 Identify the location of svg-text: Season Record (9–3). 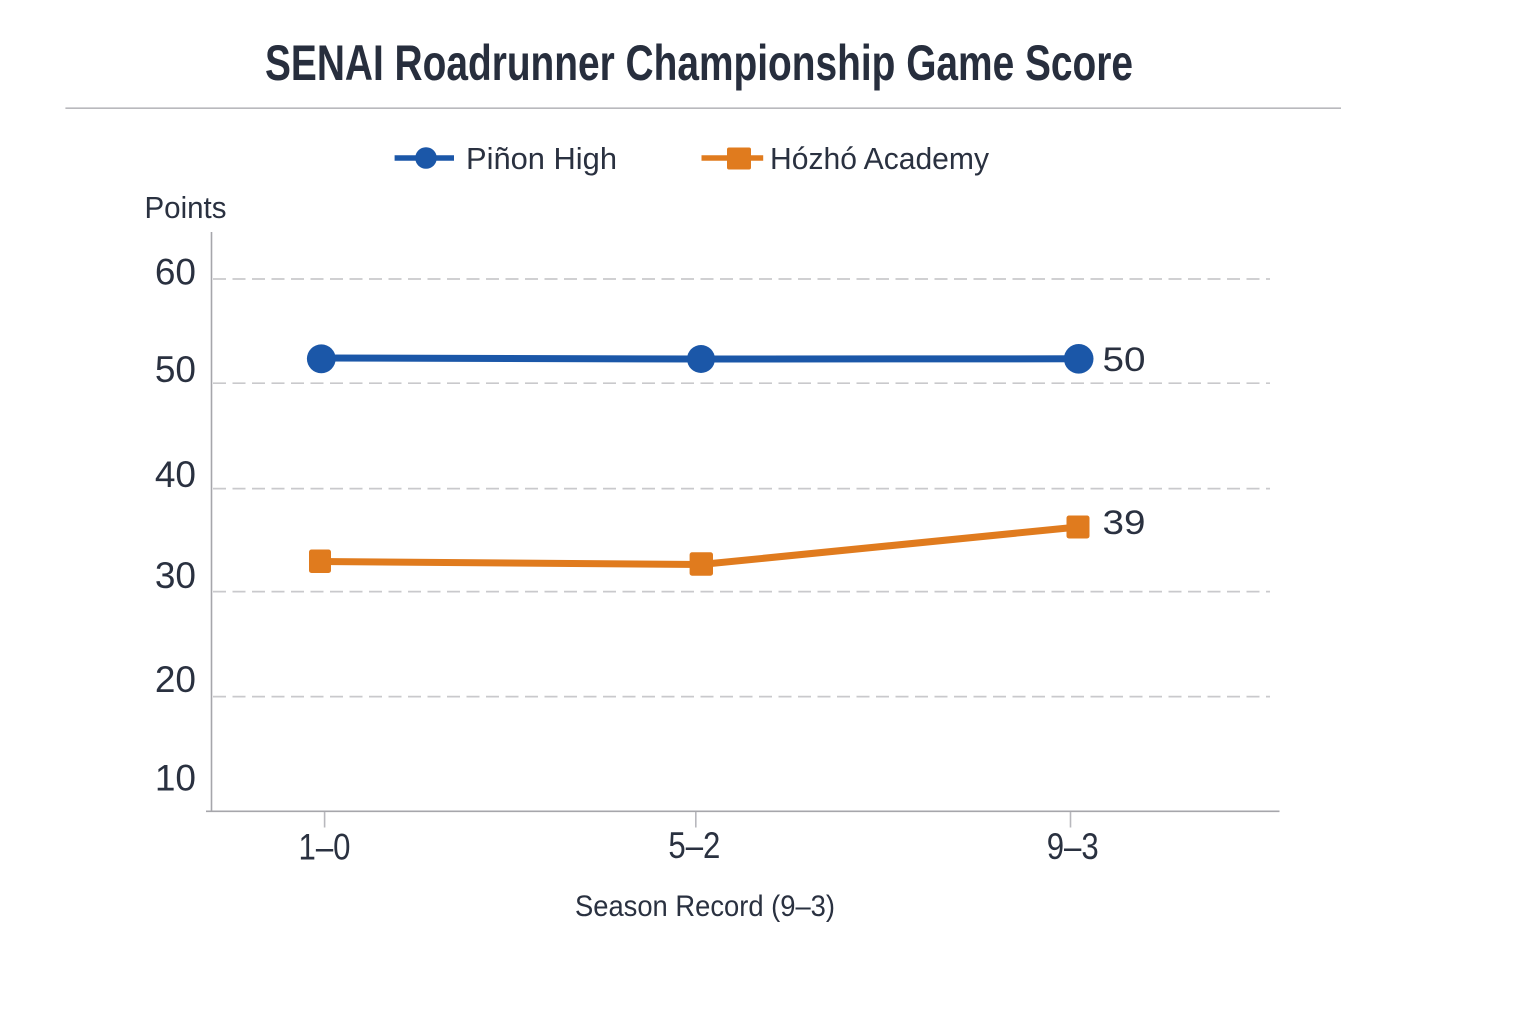
(705, 906).